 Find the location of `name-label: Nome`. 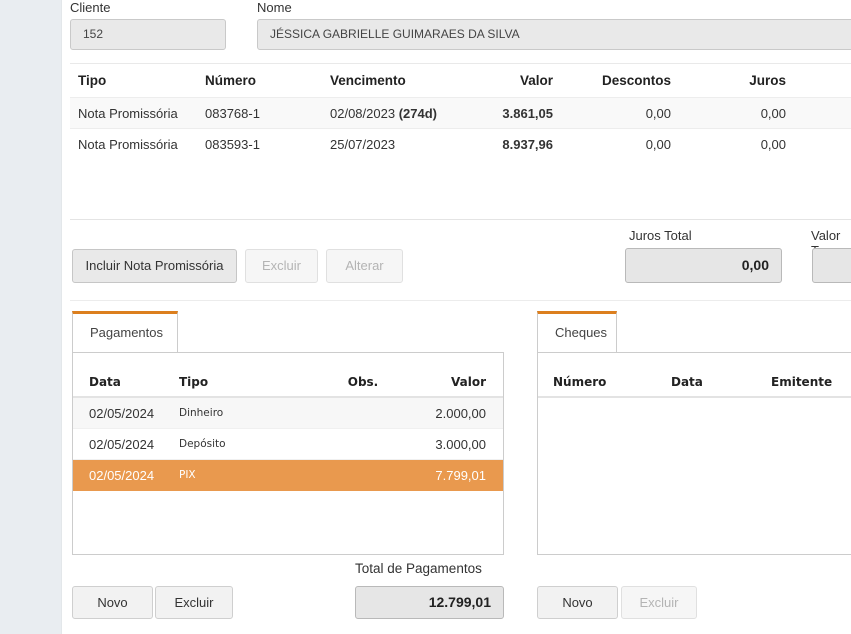

name-label: Nome is located at coordinates (274, 7).